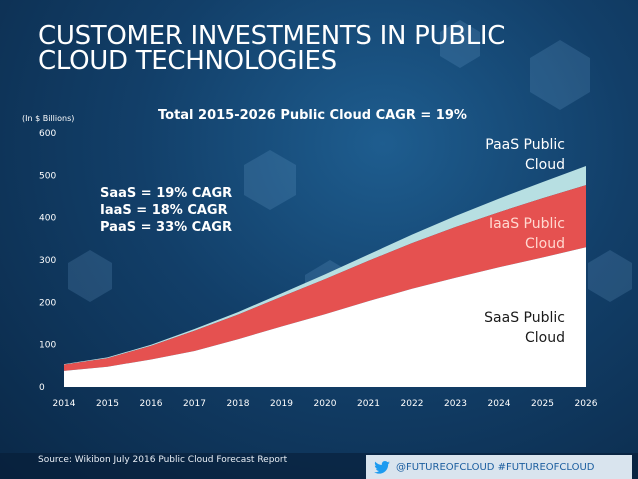 Image resolution: width=638 pixels, height=479 pixels. What do you see at coordinates (47, 261) in the screenshot?
I see `y-tick-label: 300` at bounding box center [47, 261].